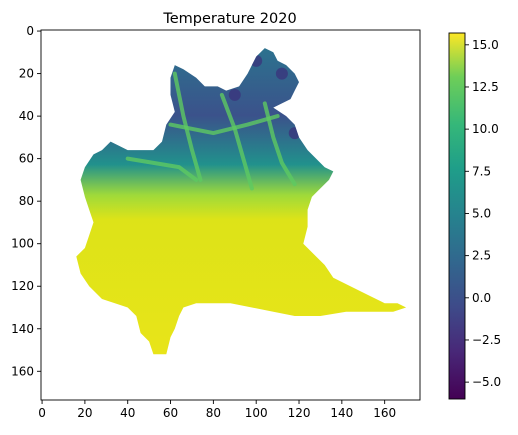  What do you see at coordinates (341, 413) in the screenshot?
I see `x-tick-label: 140` at bounding box center [341, 413].